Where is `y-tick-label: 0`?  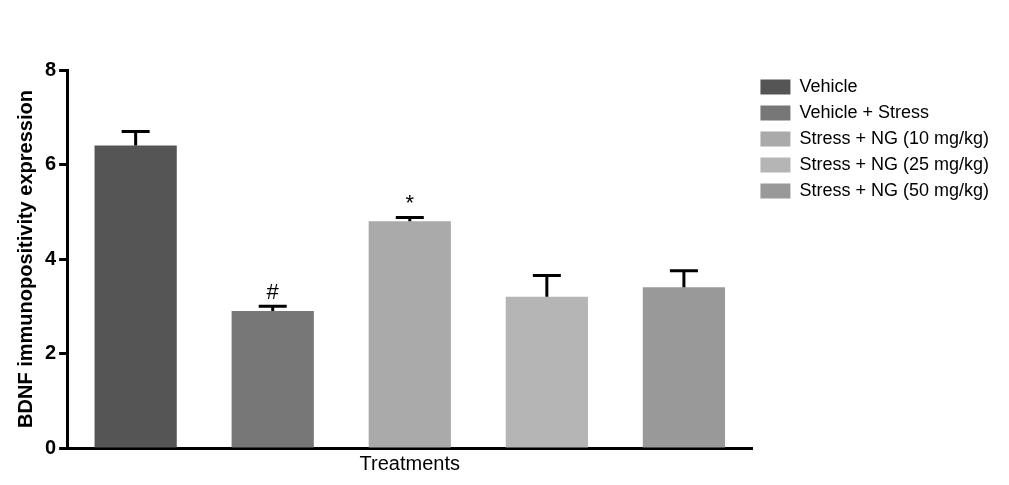 y-tick-label: 0 is located at coordinates (51, 446).